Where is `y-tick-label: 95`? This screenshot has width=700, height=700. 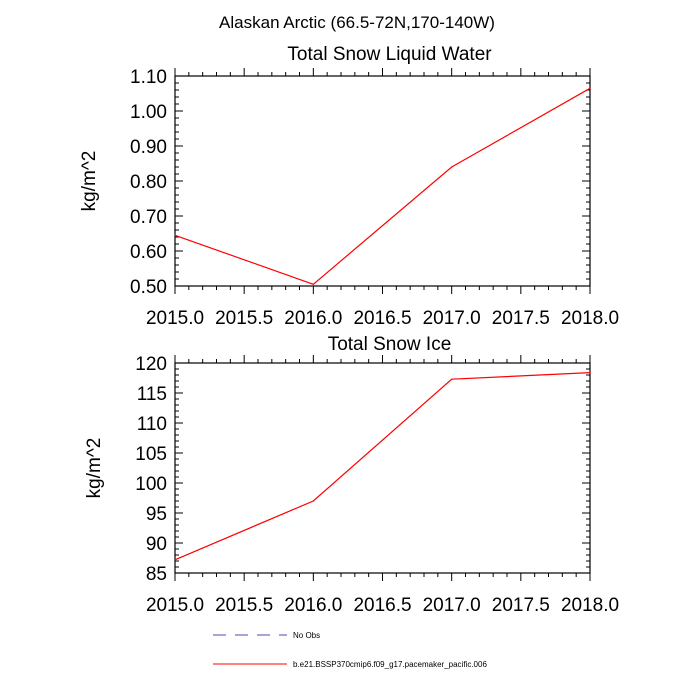 y-tick-label: 95 is located at coordinates (156, 514).